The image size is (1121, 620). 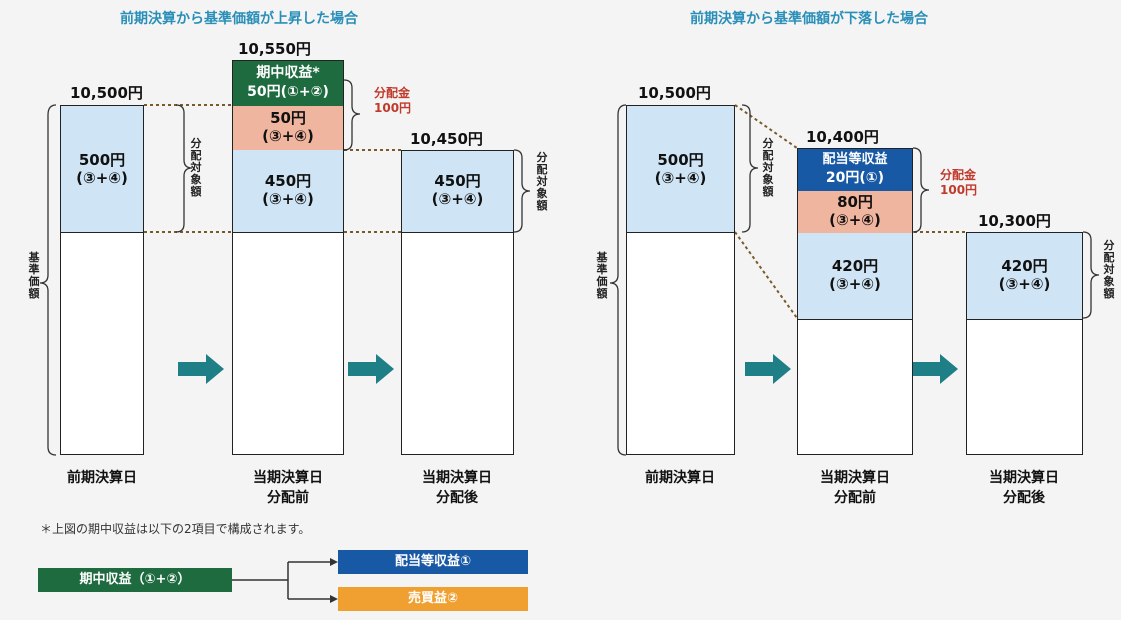 I want to click on left-mid-value: 10,550円, so click(x=274, y=49).